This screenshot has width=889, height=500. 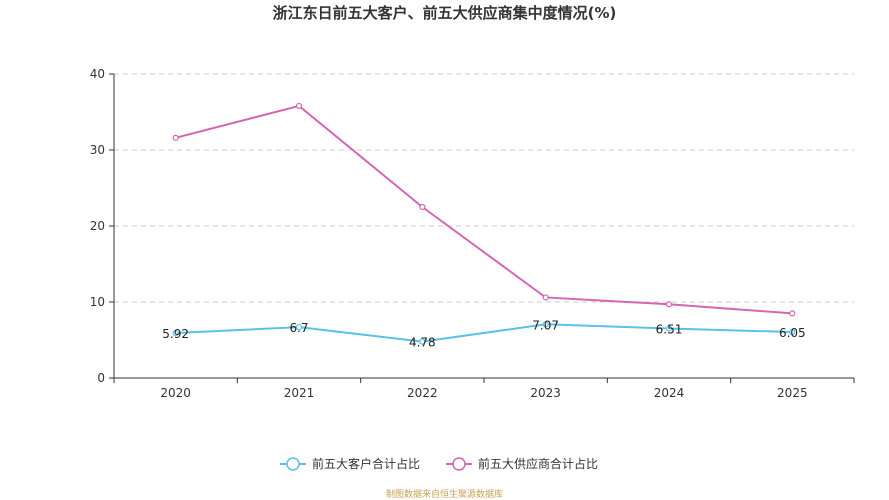 I want to click on x-tick-label: 2021, so click(x=299, y=393).